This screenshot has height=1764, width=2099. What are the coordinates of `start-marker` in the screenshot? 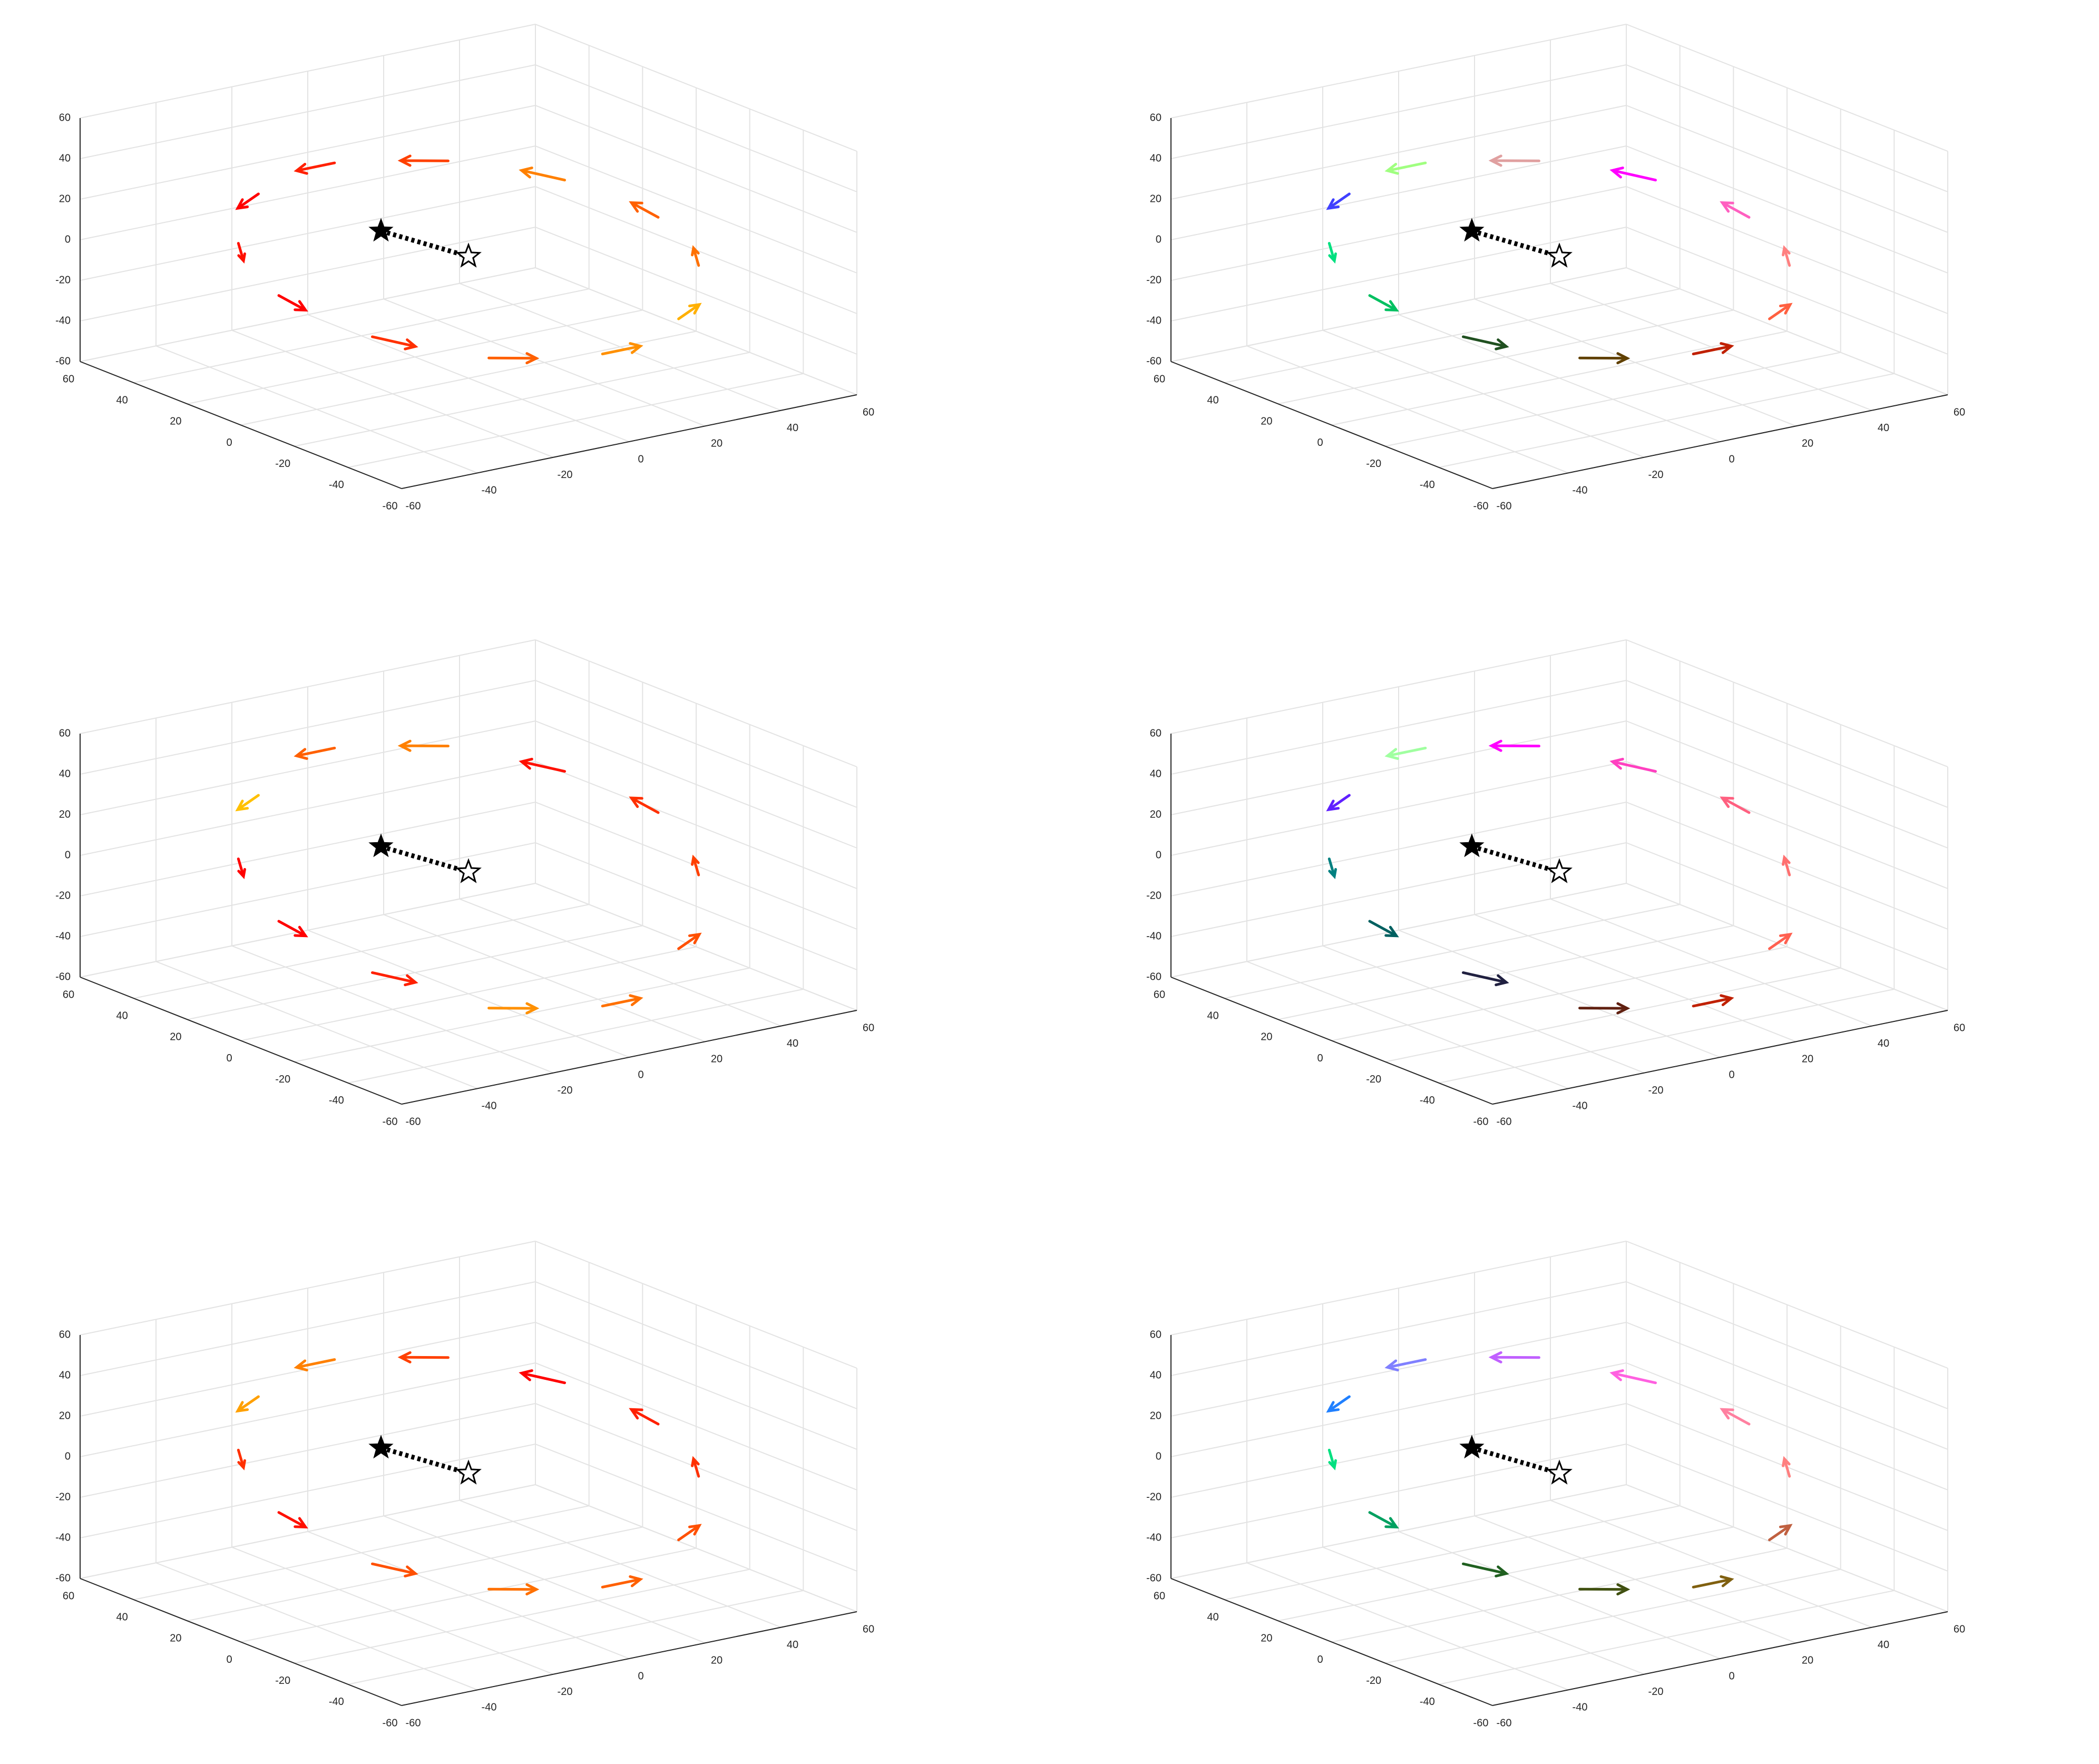 It's located at (1472, 1447).